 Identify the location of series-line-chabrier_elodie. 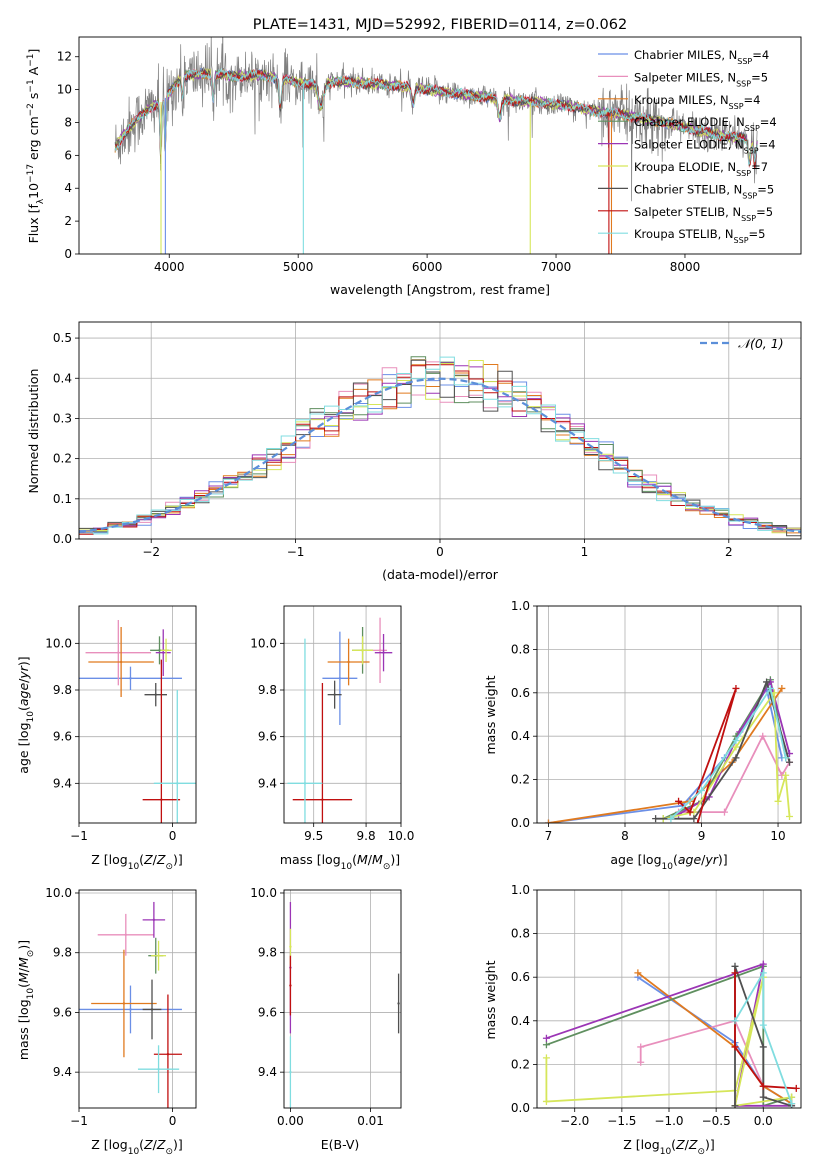
(724, 748).